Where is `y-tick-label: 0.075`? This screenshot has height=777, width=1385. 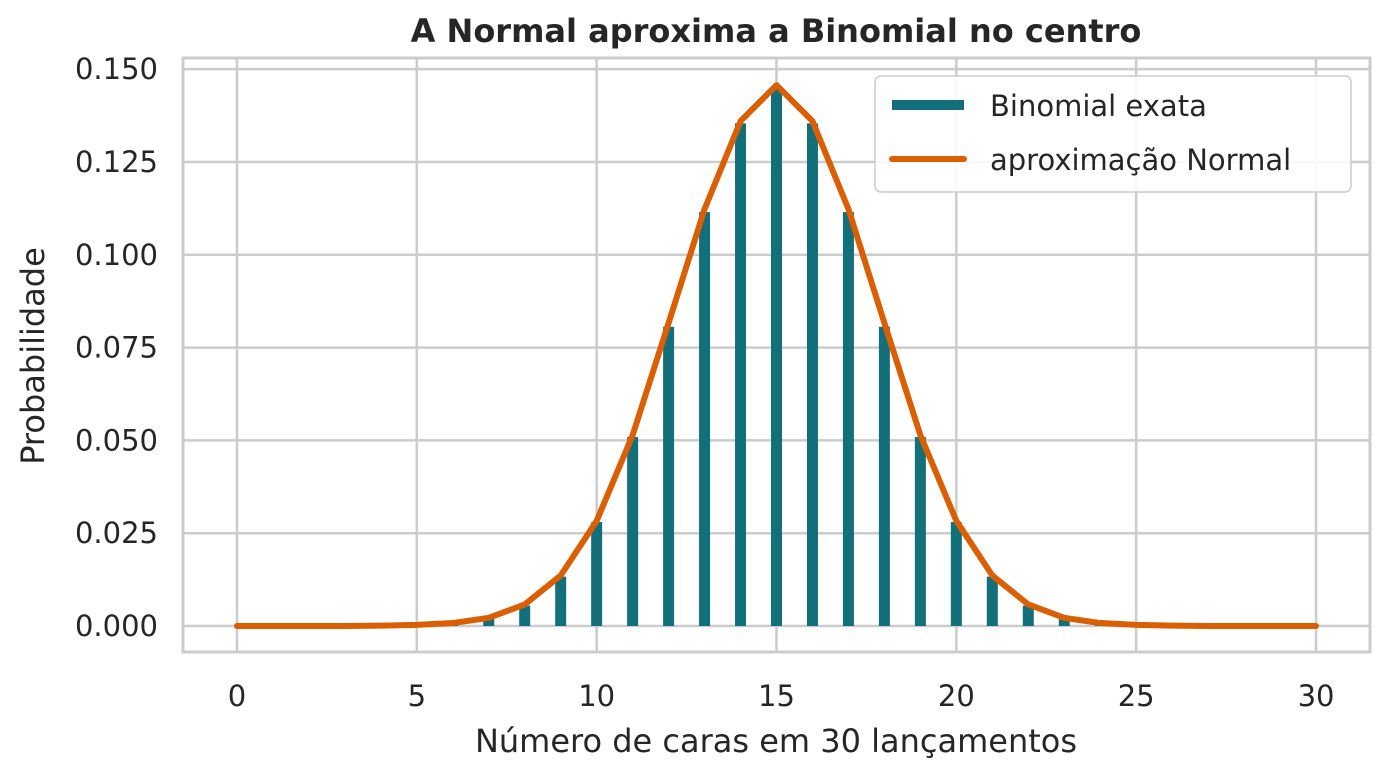 y-tick-label: 0.075 is located at coordinates (116, 348).